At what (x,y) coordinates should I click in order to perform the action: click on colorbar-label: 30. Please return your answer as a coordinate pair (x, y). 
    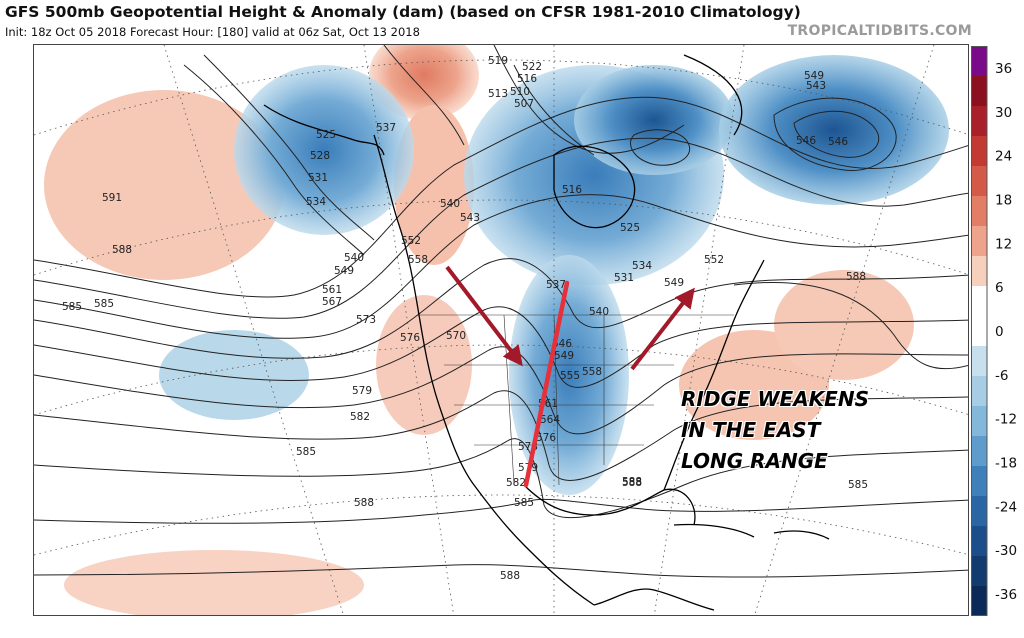
    Looking at the image, I should click on (1003, 113).